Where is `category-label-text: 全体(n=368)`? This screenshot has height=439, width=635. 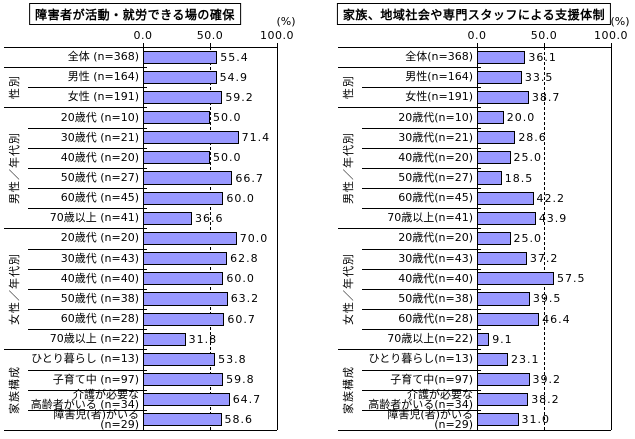
category-label-text: 全体(n=368) is located at coordinates (439, 57).